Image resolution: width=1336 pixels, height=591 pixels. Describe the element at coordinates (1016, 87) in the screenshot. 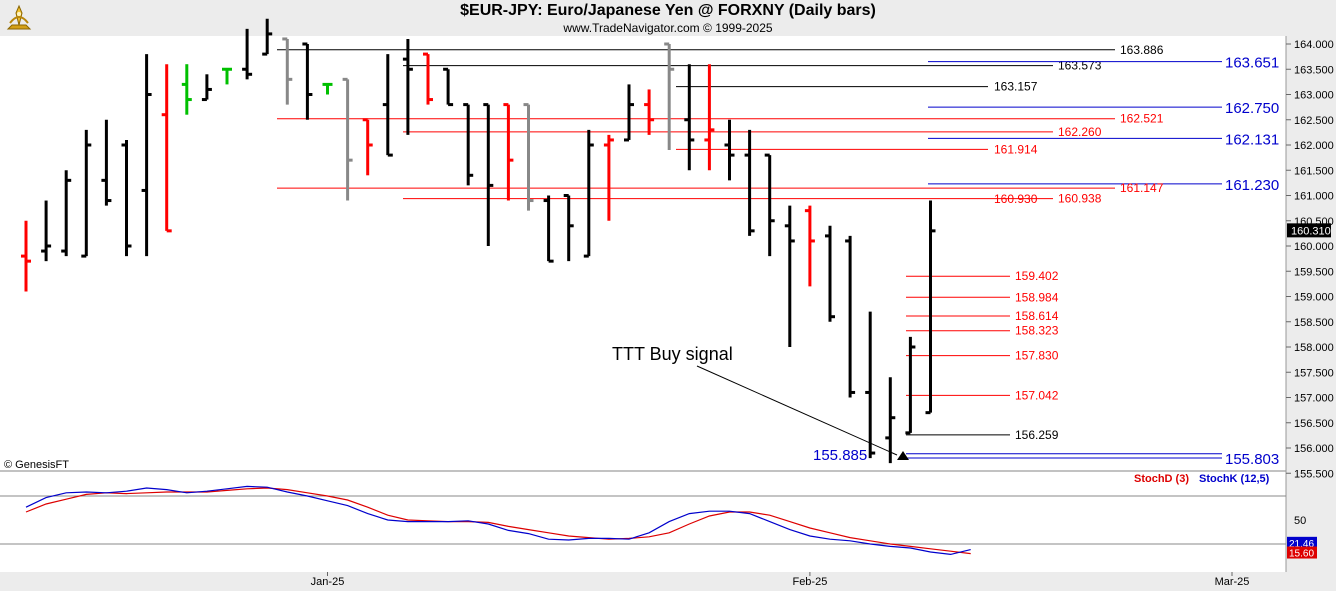

I see `level-label: 163.157` at that location.